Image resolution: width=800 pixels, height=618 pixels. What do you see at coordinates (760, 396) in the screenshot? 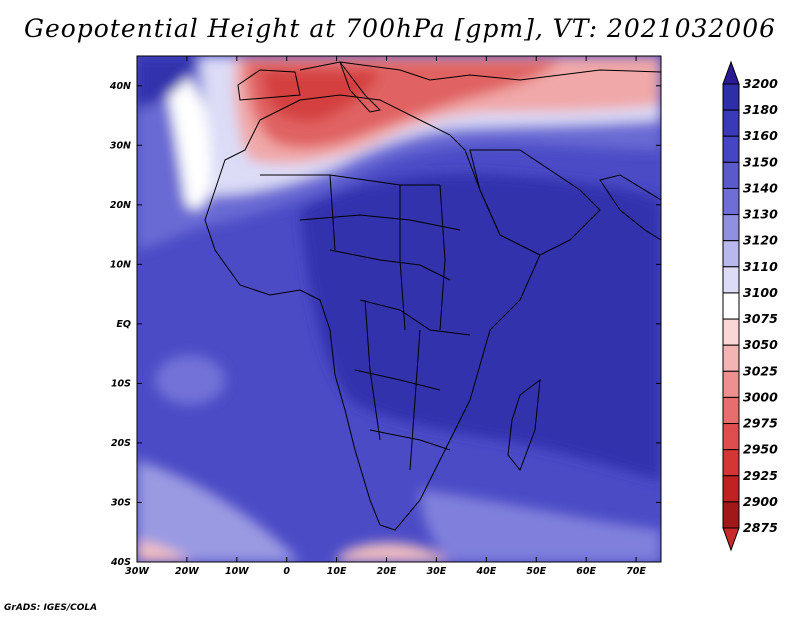
I see `colorbar-label: 3000` at bounding box center [760, 396].